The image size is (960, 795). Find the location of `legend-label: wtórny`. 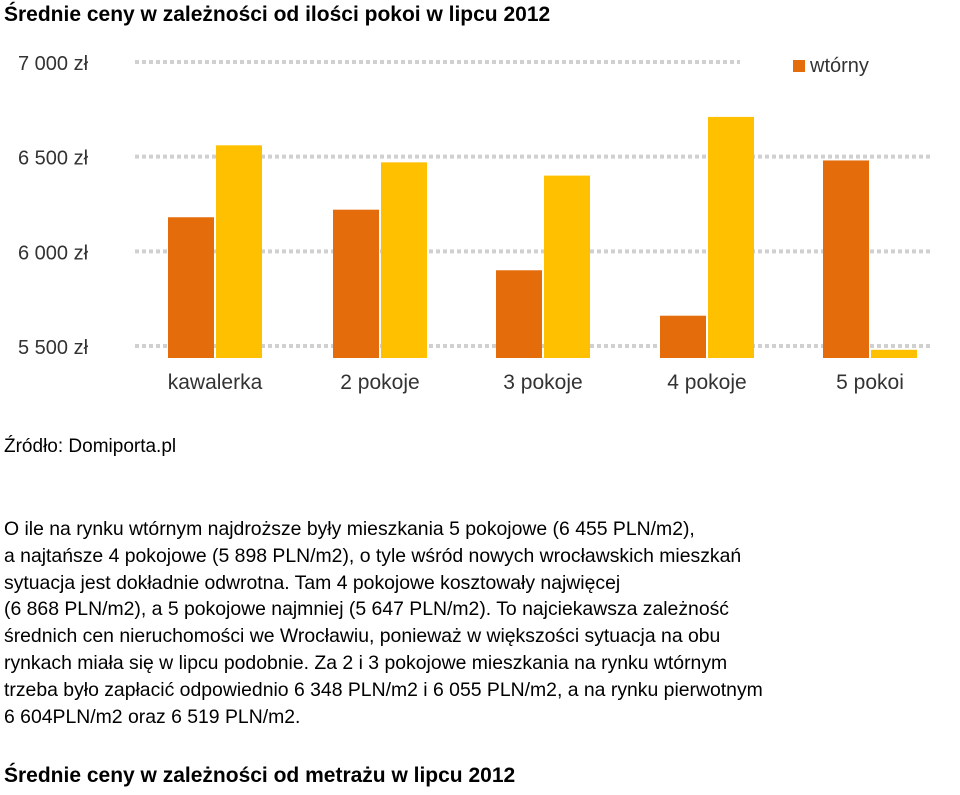

legend-label: wtórny is located at coordinates (839, 66).